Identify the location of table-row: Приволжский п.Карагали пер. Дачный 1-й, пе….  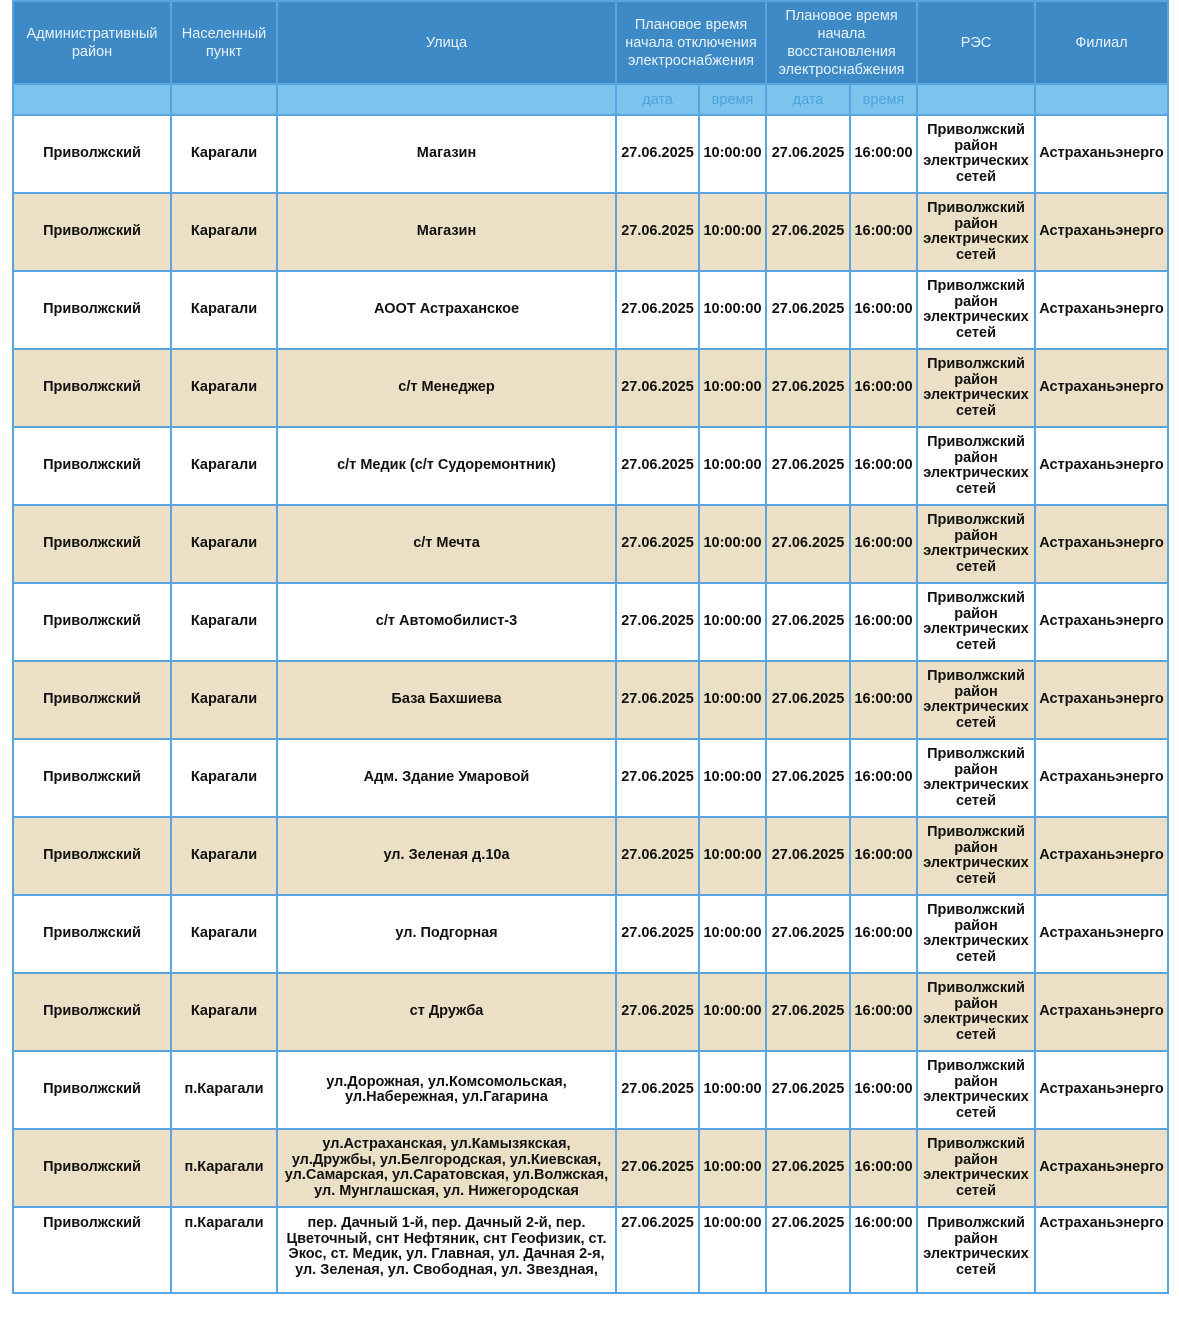
(590, 1250).